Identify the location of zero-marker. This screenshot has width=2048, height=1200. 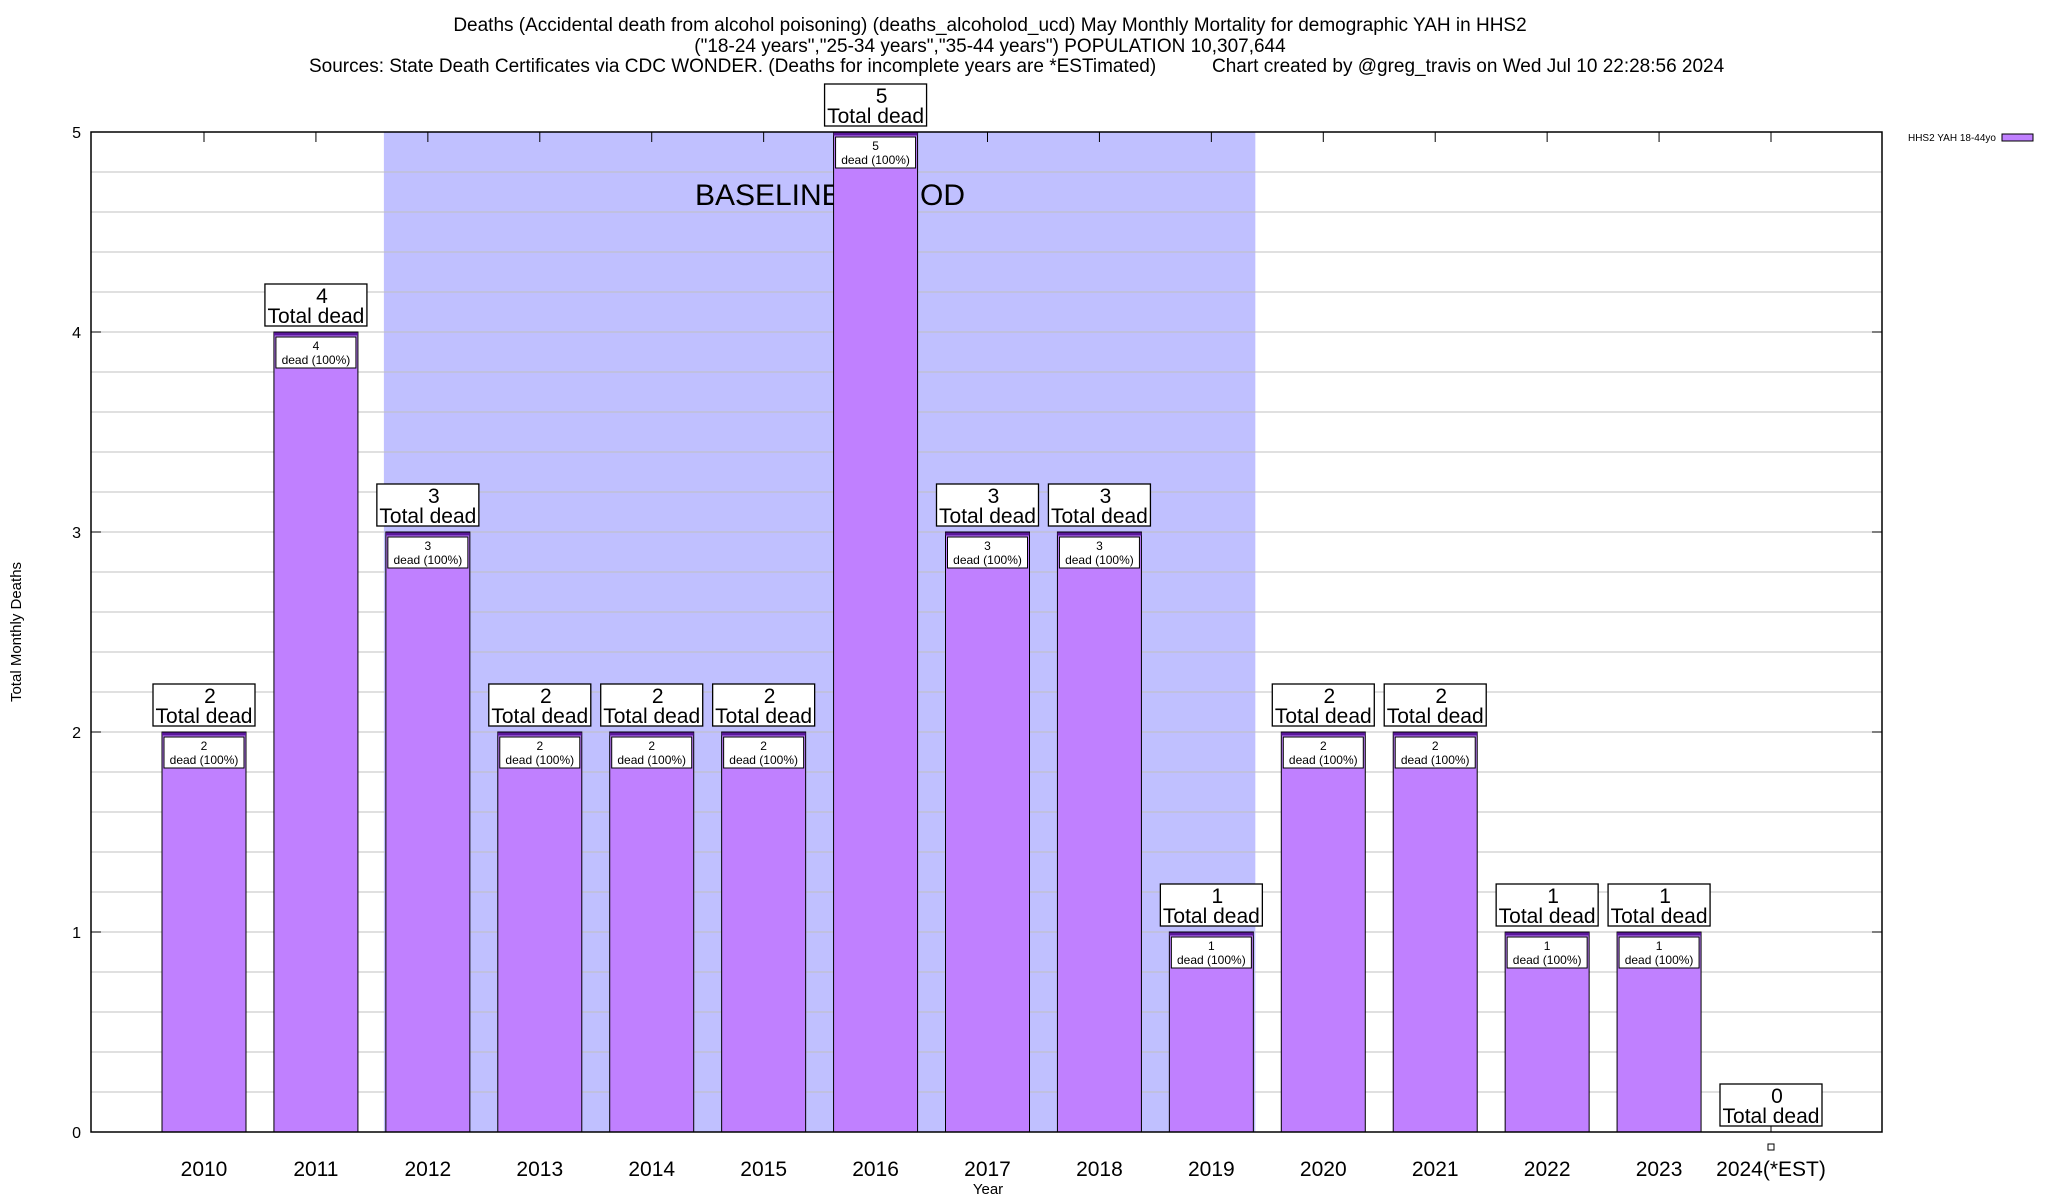
(1771, 1147).